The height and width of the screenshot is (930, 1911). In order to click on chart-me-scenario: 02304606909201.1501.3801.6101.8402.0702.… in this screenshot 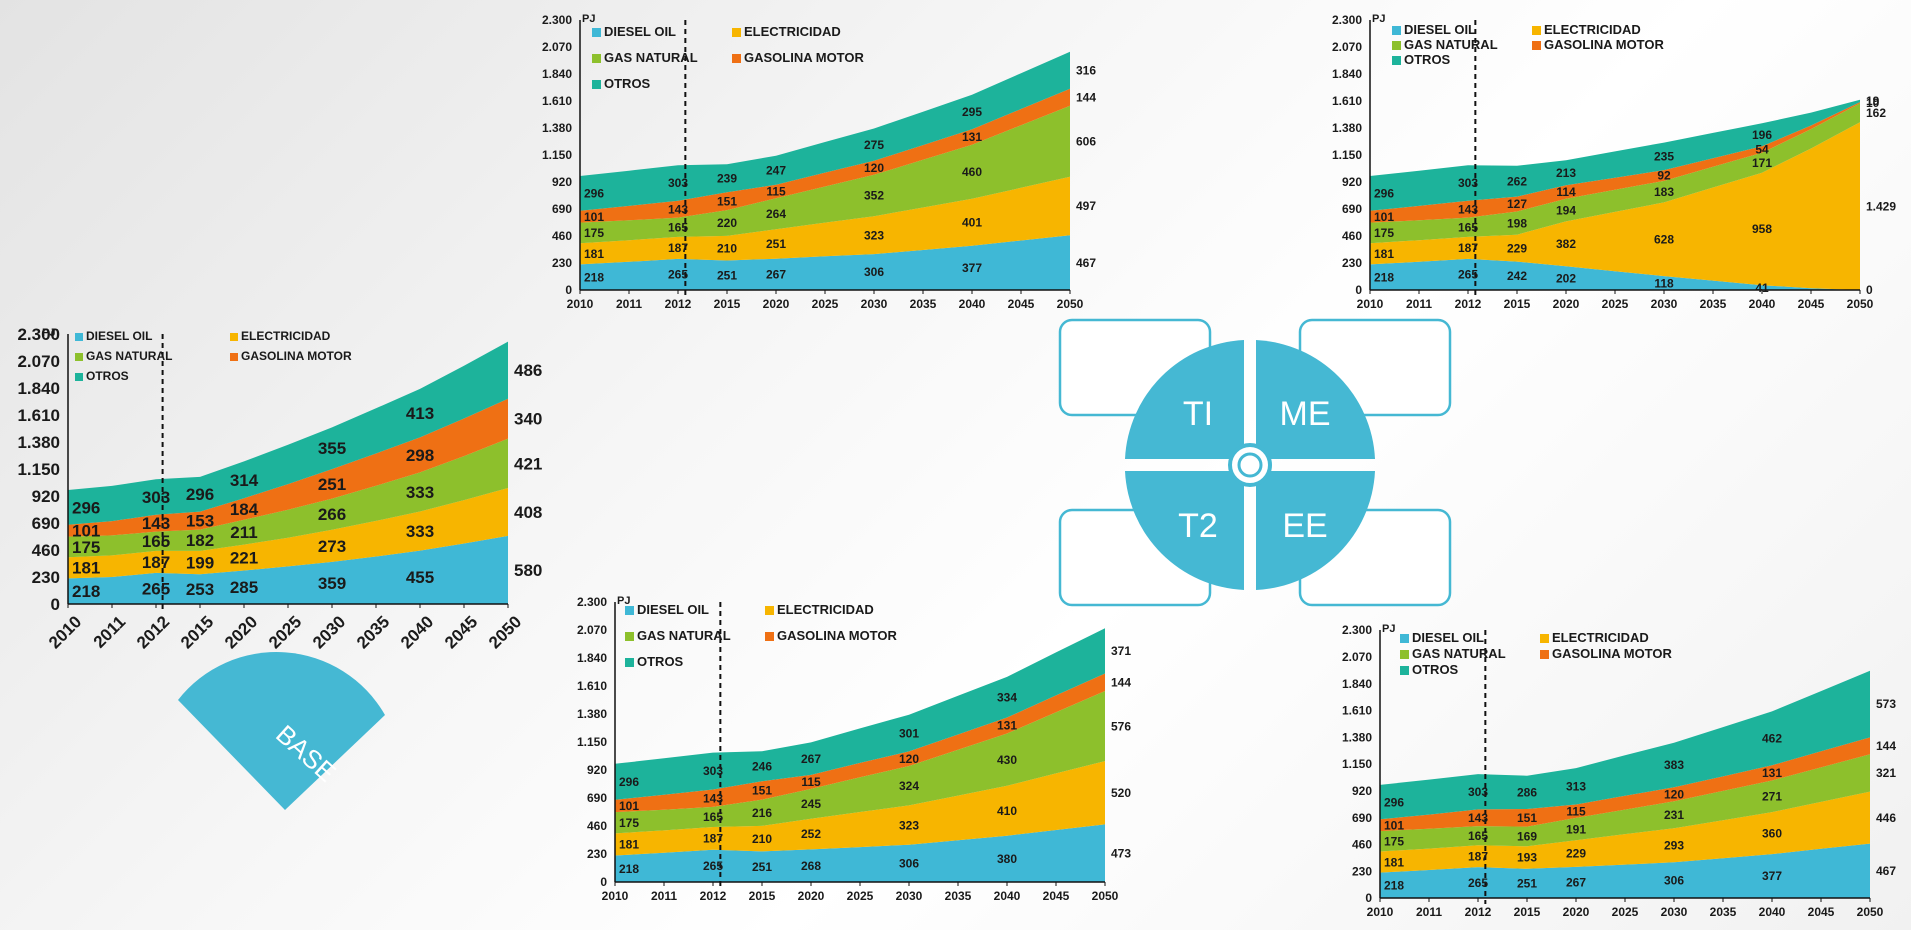, I will do `click(1614, 162)`.